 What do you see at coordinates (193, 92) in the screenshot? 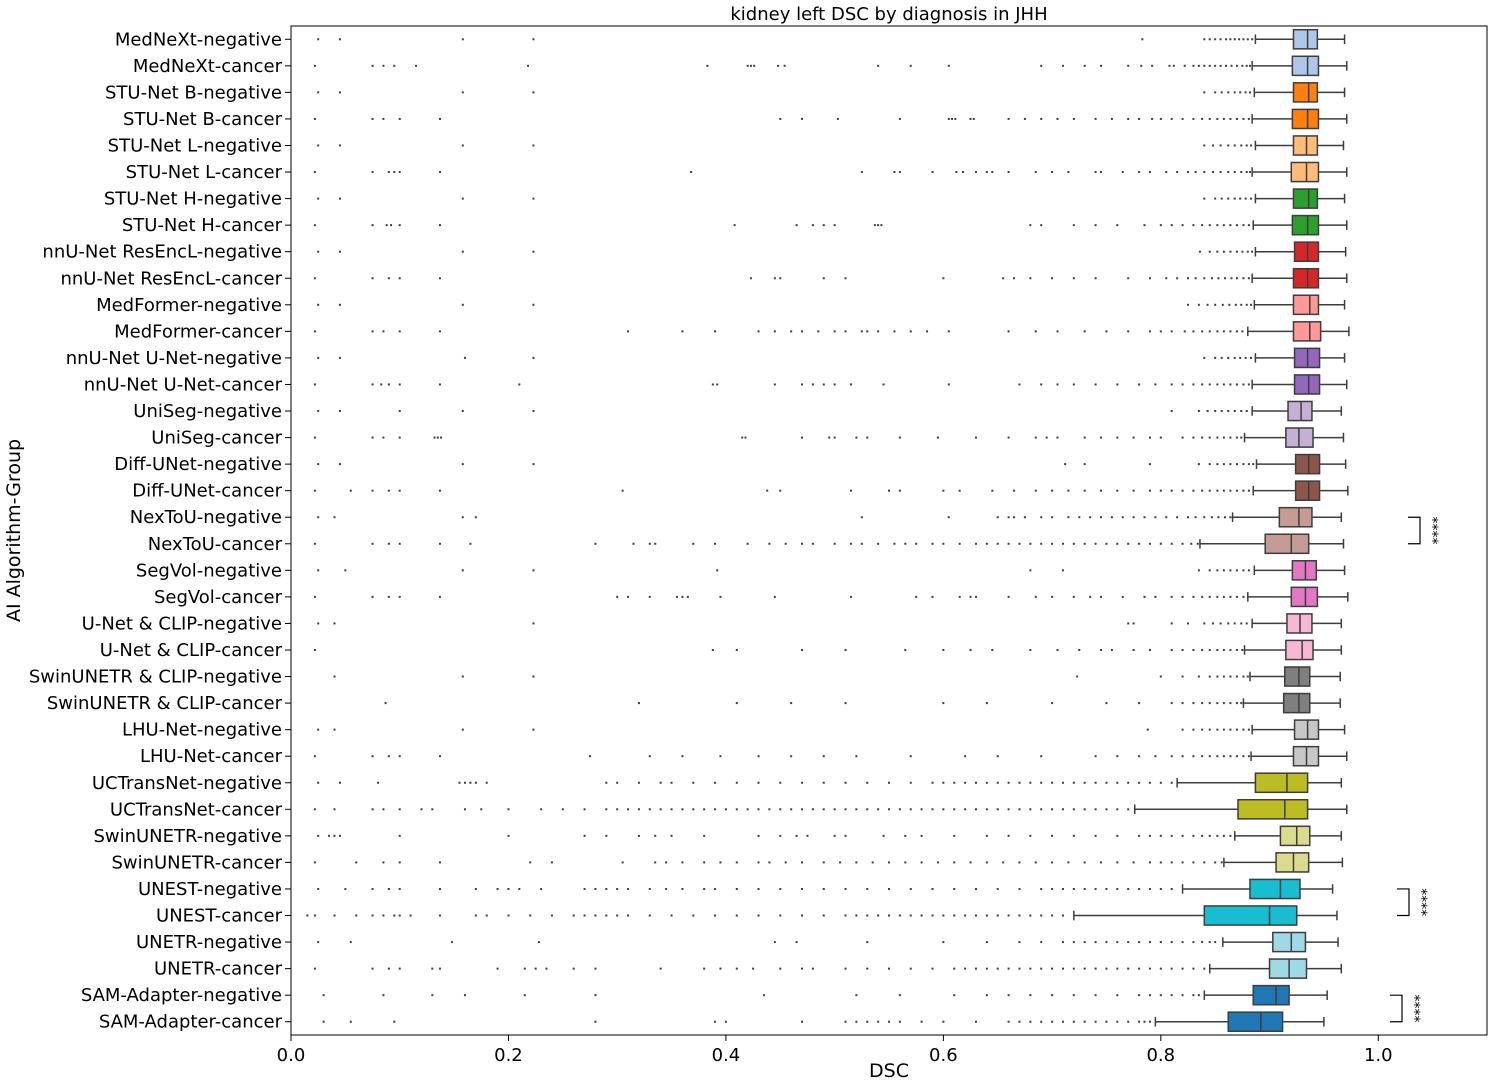
I see `y-tick-label: STU-Net B-negative` at bounding box center [193, 92].